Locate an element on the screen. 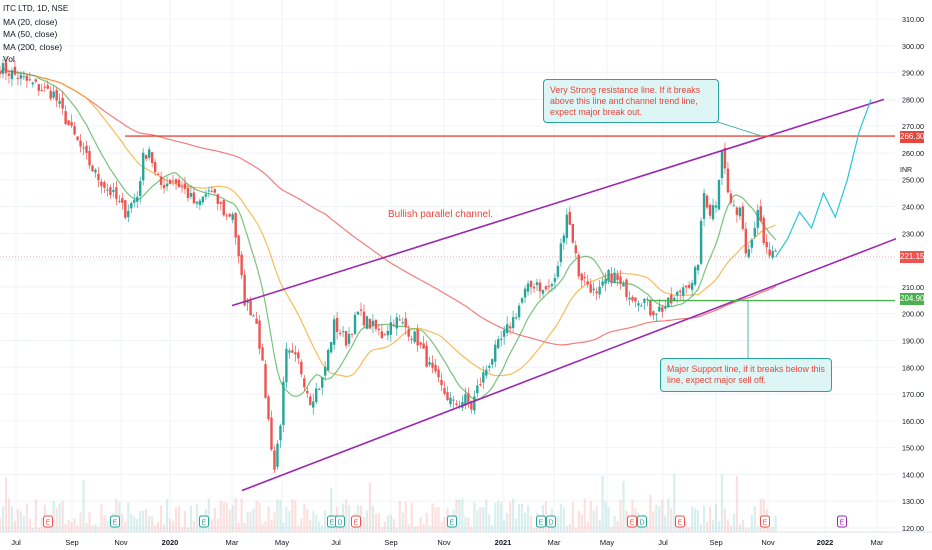 The image size is (932, 550). price-tick-label: 180.00 is located at coordinates (913, 367).